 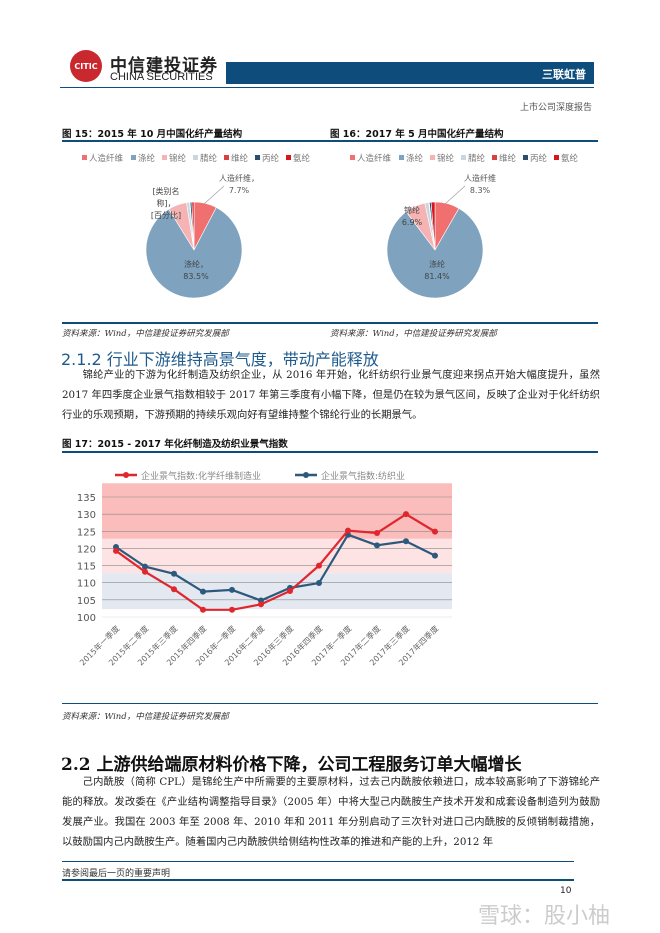 I want to click on data-label: 人造纤维, so click(x=480, y=178).